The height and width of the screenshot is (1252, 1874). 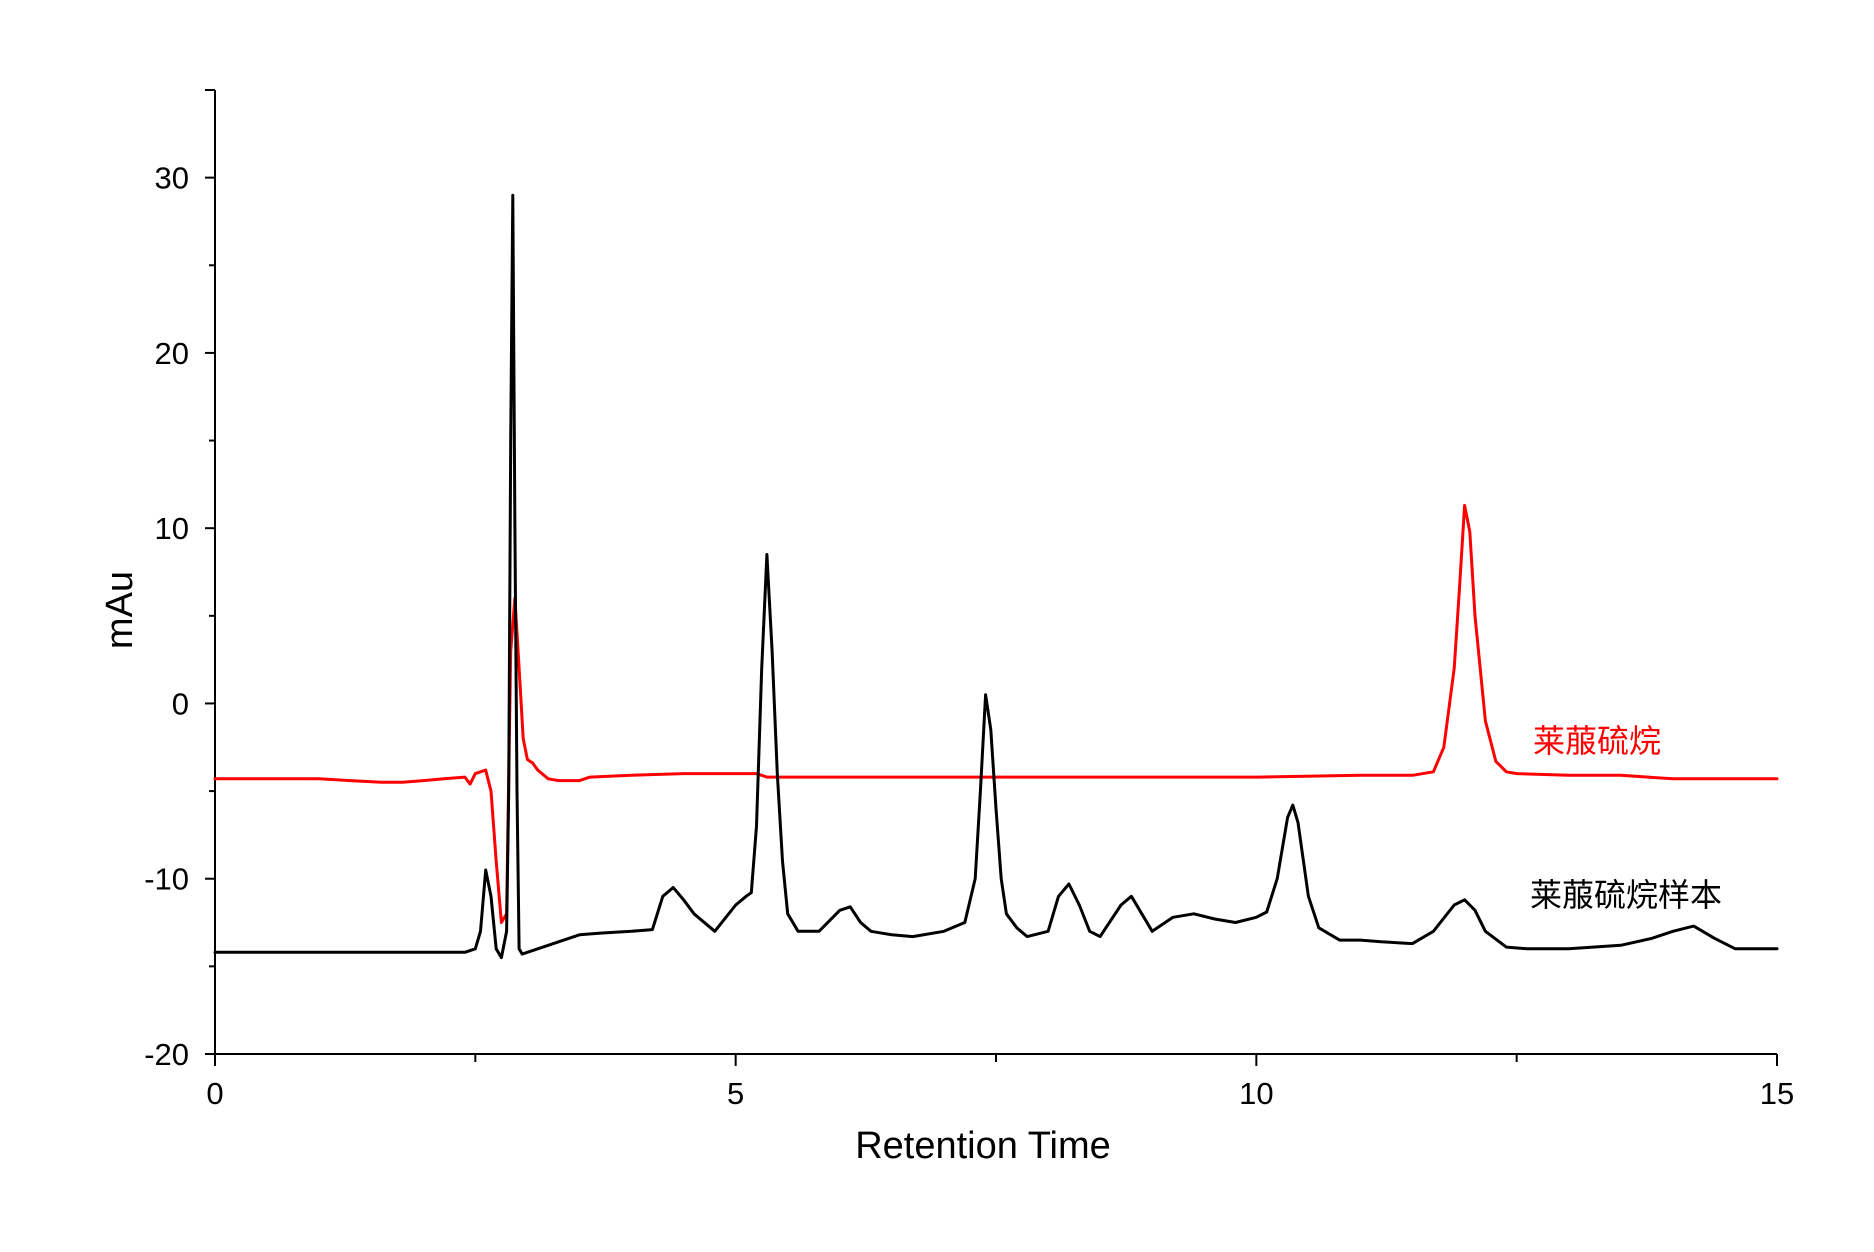 I want to click on x-tick-label: 15, so click(x=1777, y=1093).